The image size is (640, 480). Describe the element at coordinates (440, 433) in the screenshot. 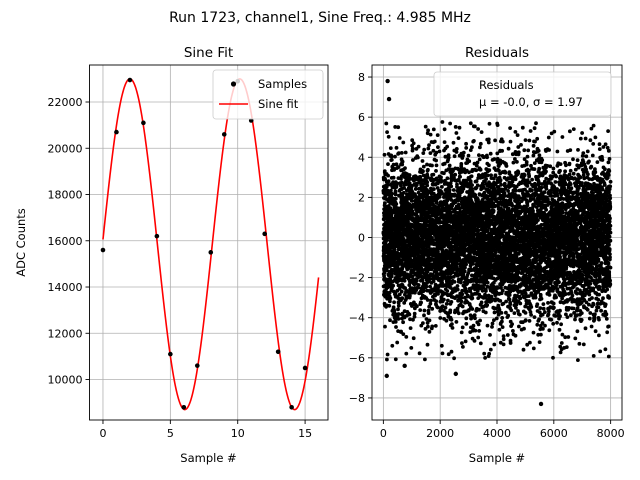

I see `residuals-xtick-label: 2000` at that location.